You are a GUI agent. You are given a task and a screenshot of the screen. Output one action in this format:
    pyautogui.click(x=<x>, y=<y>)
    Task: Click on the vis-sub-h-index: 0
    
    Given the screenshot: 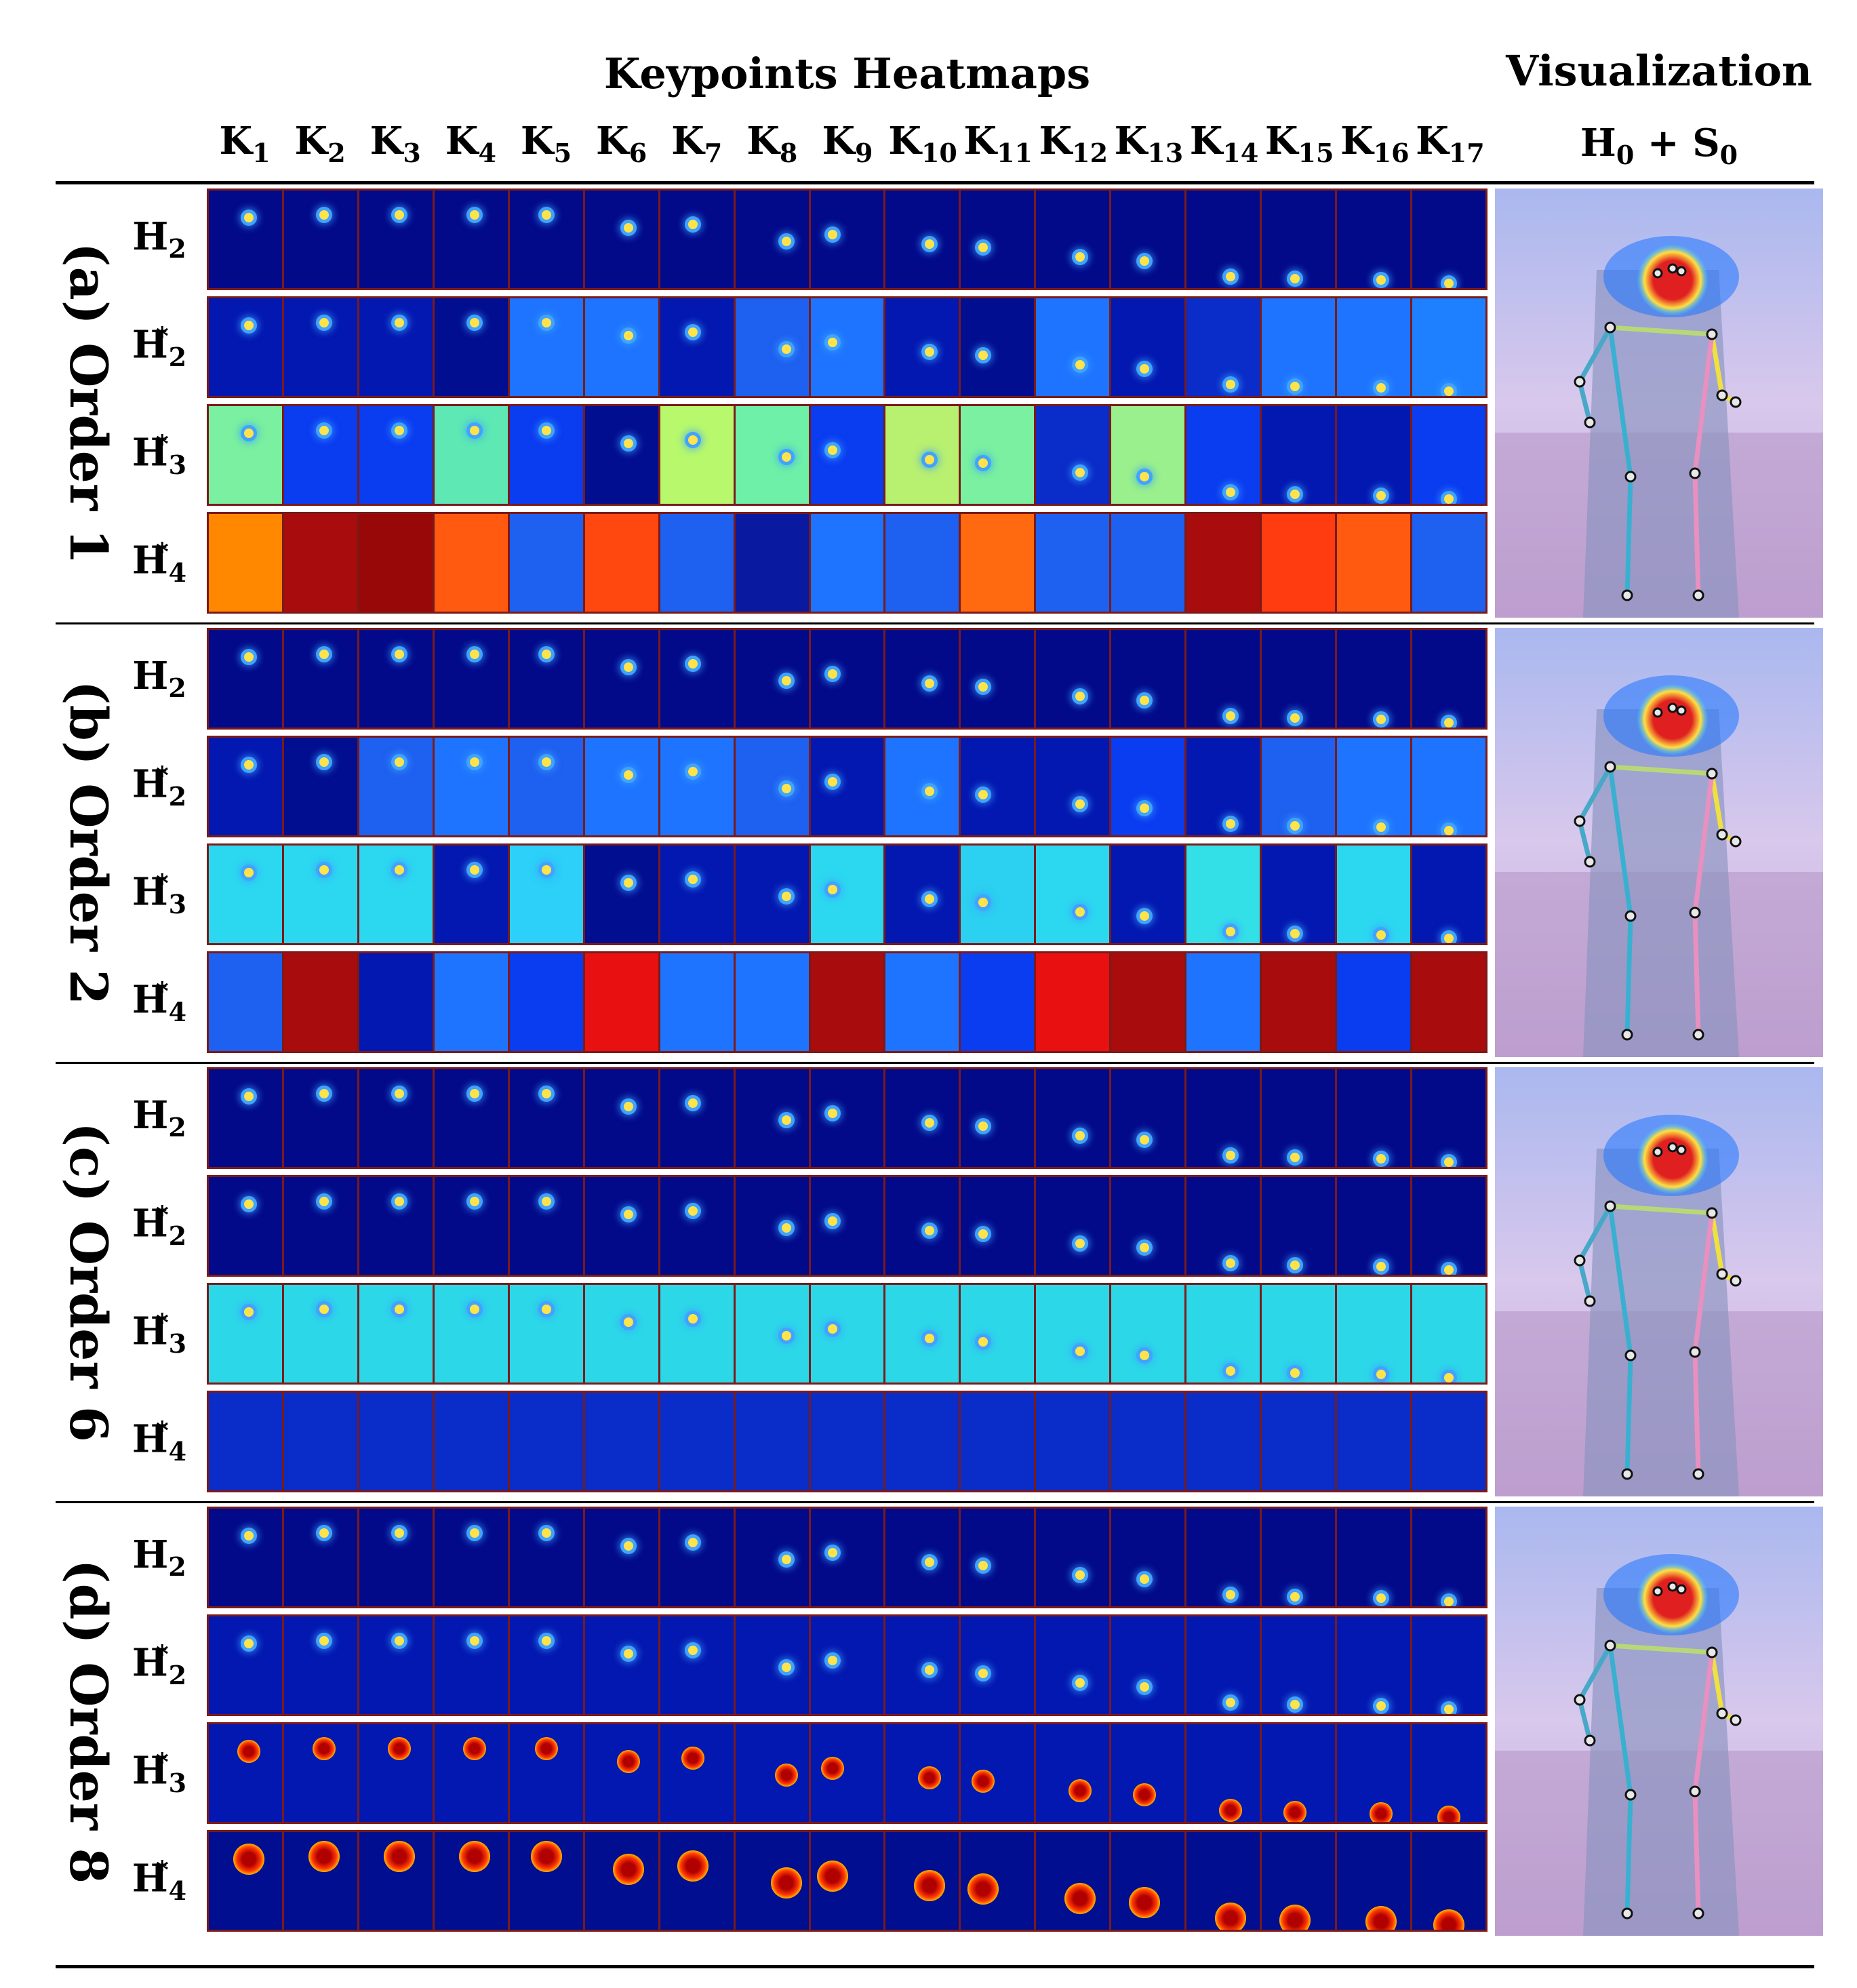 What is the action you would take?
    pyautogui.click(x=1625, y=155)
    